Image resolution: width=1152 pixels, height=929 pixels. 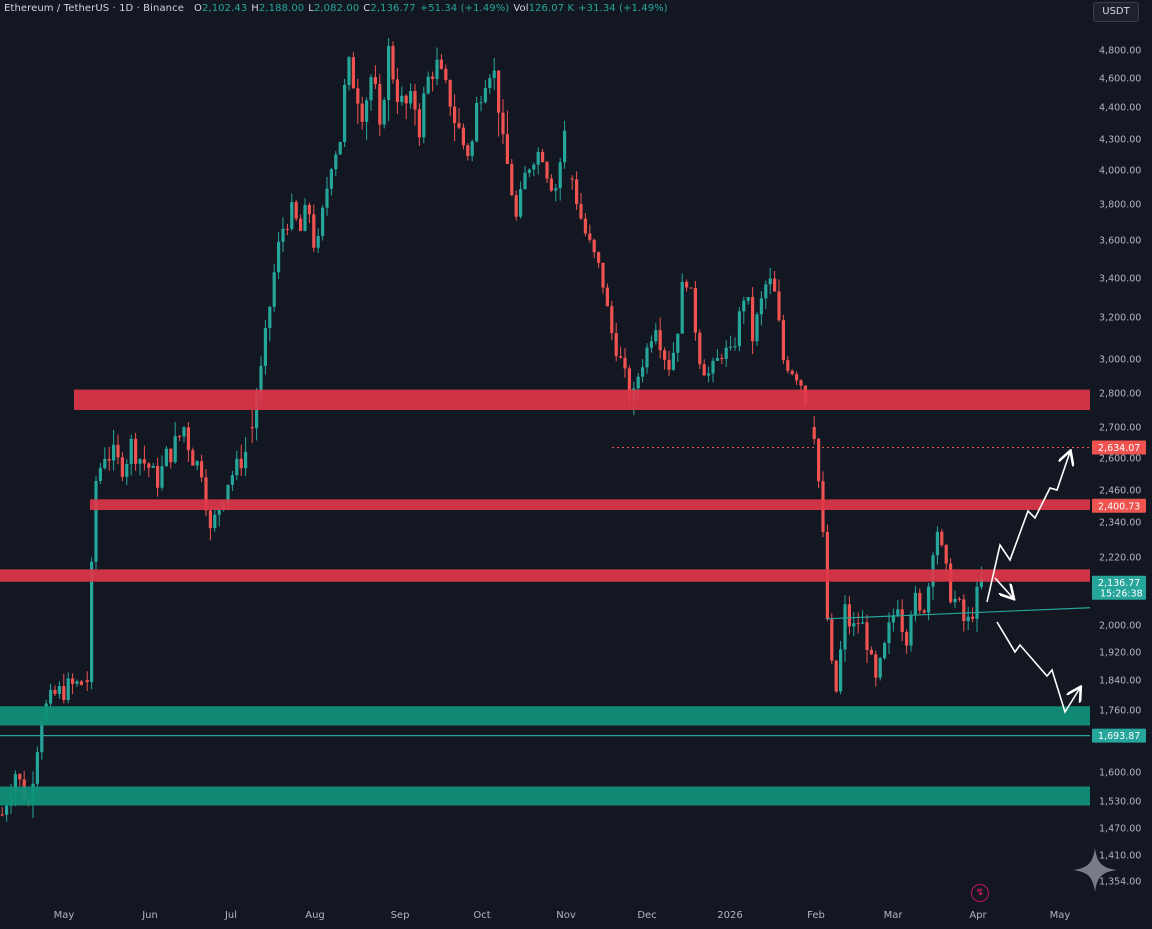 I want to click on currency-selector: USDT, so click(x=1116, y=12).